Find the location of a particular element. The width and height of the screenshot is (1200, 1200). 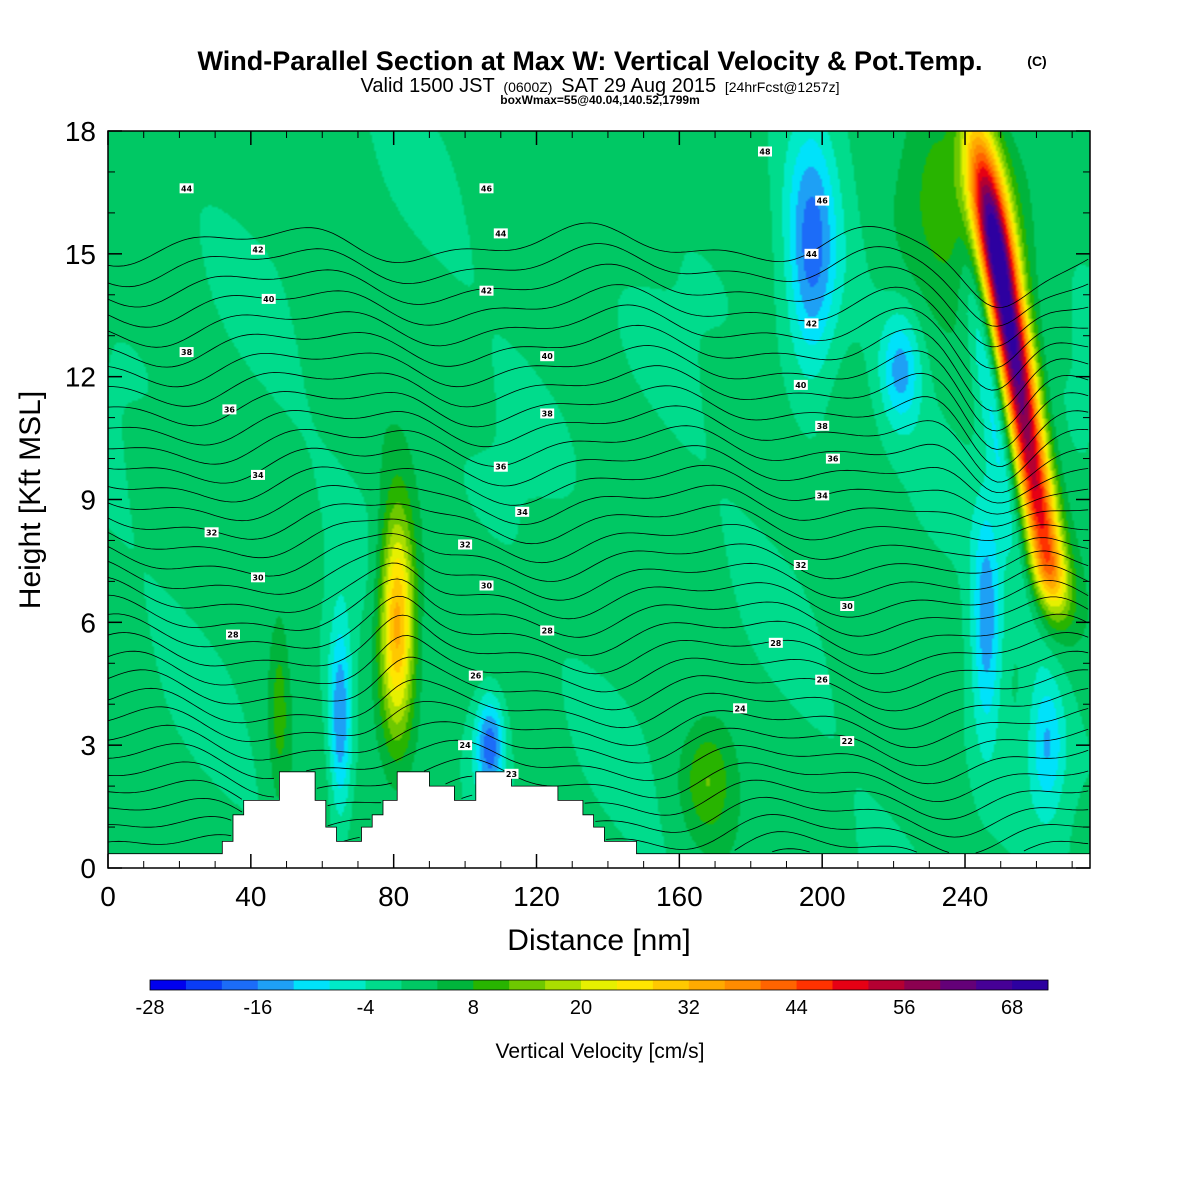

theta-contour-label: 42 is located at coordinates (258, 249).